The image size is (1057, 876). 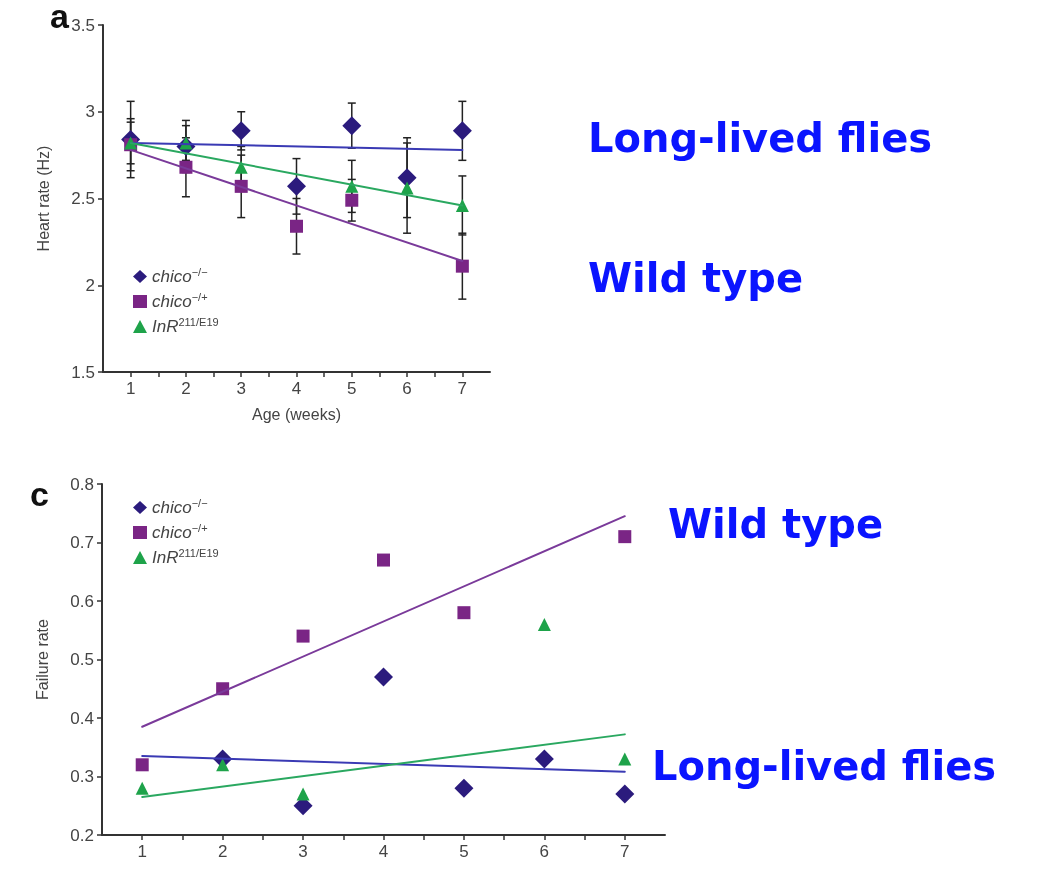 What do you see at coordinates (60, 17) in the screenshot?
I see `chart-title: a` at bounding box center [60, 17].